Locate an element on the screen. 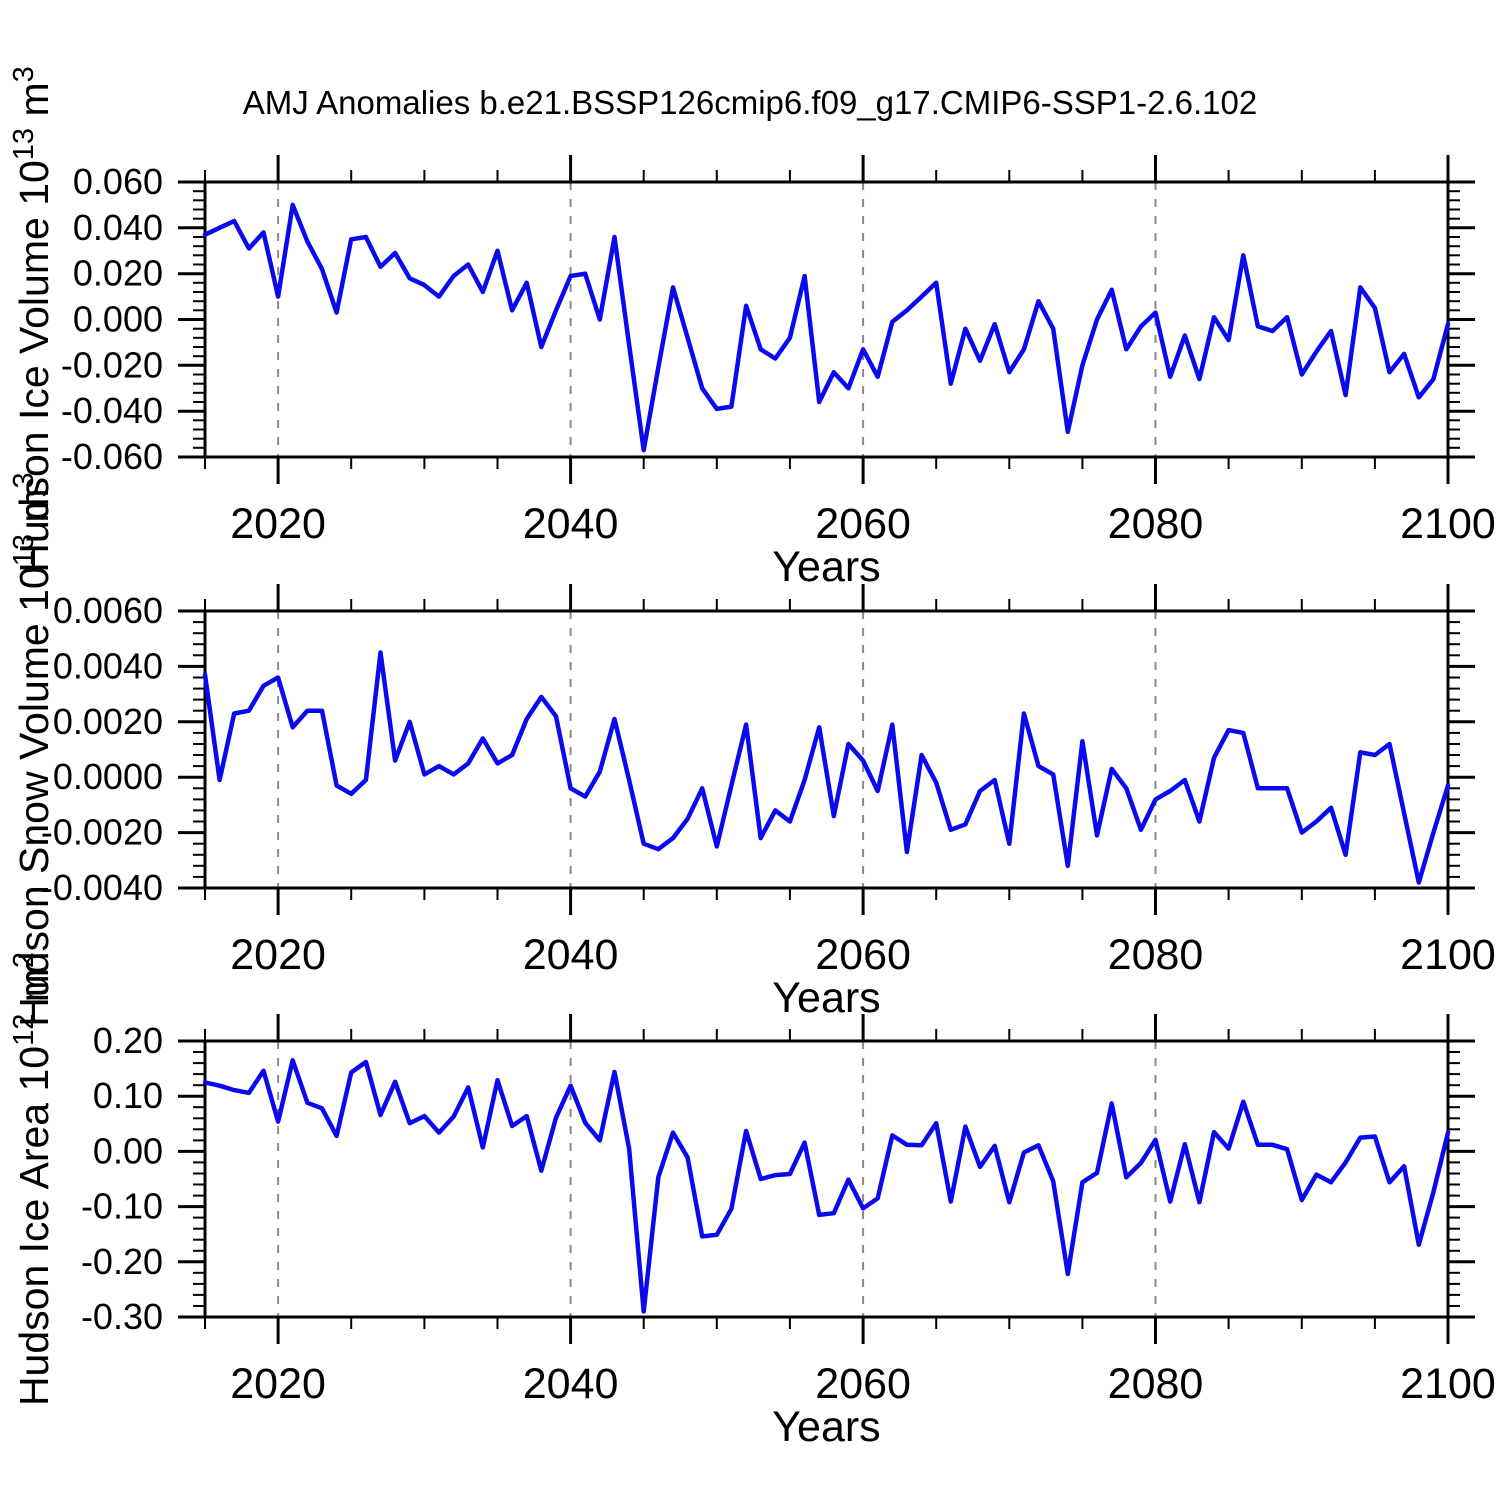 This screenshot has width=1500, height=1500. hudson-ice-area-line is located at coordinates (826, 1186).